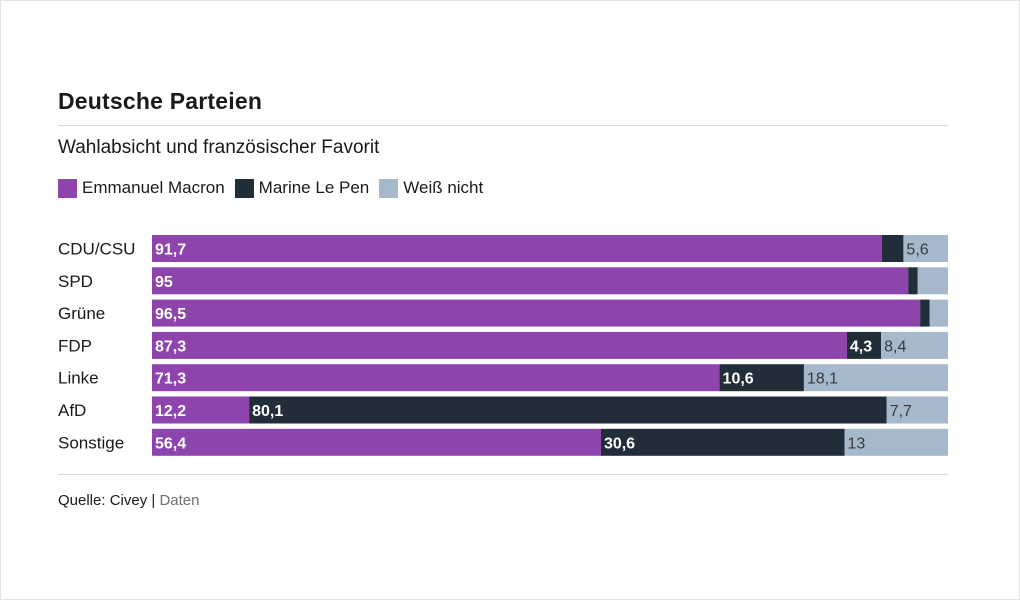  I want to click on footer-divider, so click(503, 474).